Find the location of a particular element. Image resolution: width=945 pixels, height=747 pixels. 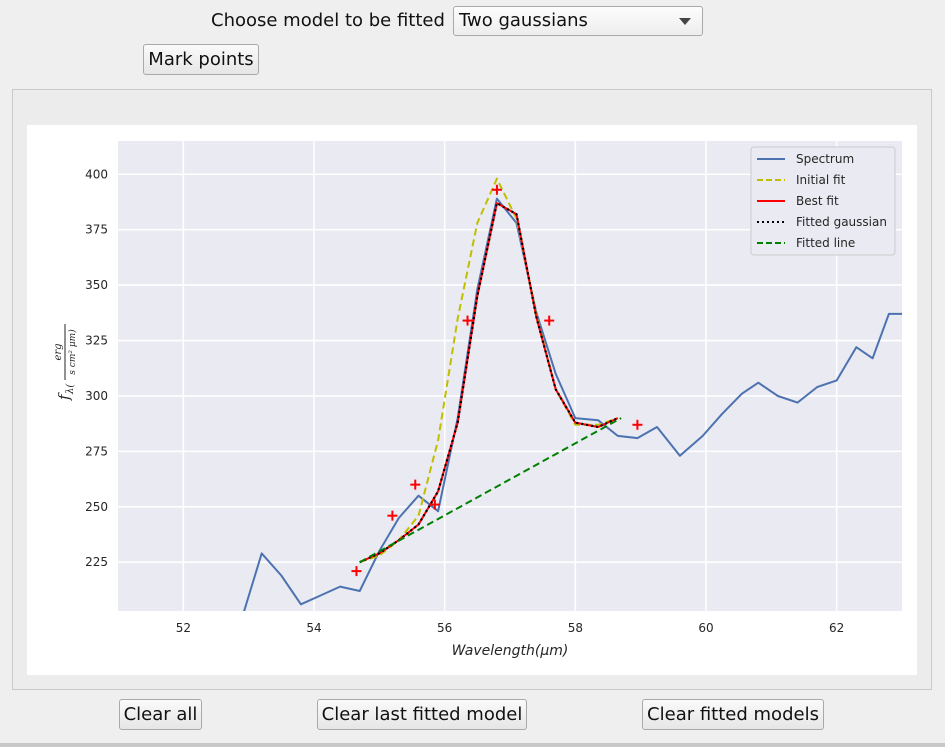

model-select-value: Two gaussians is located at coordinates (523, 20).